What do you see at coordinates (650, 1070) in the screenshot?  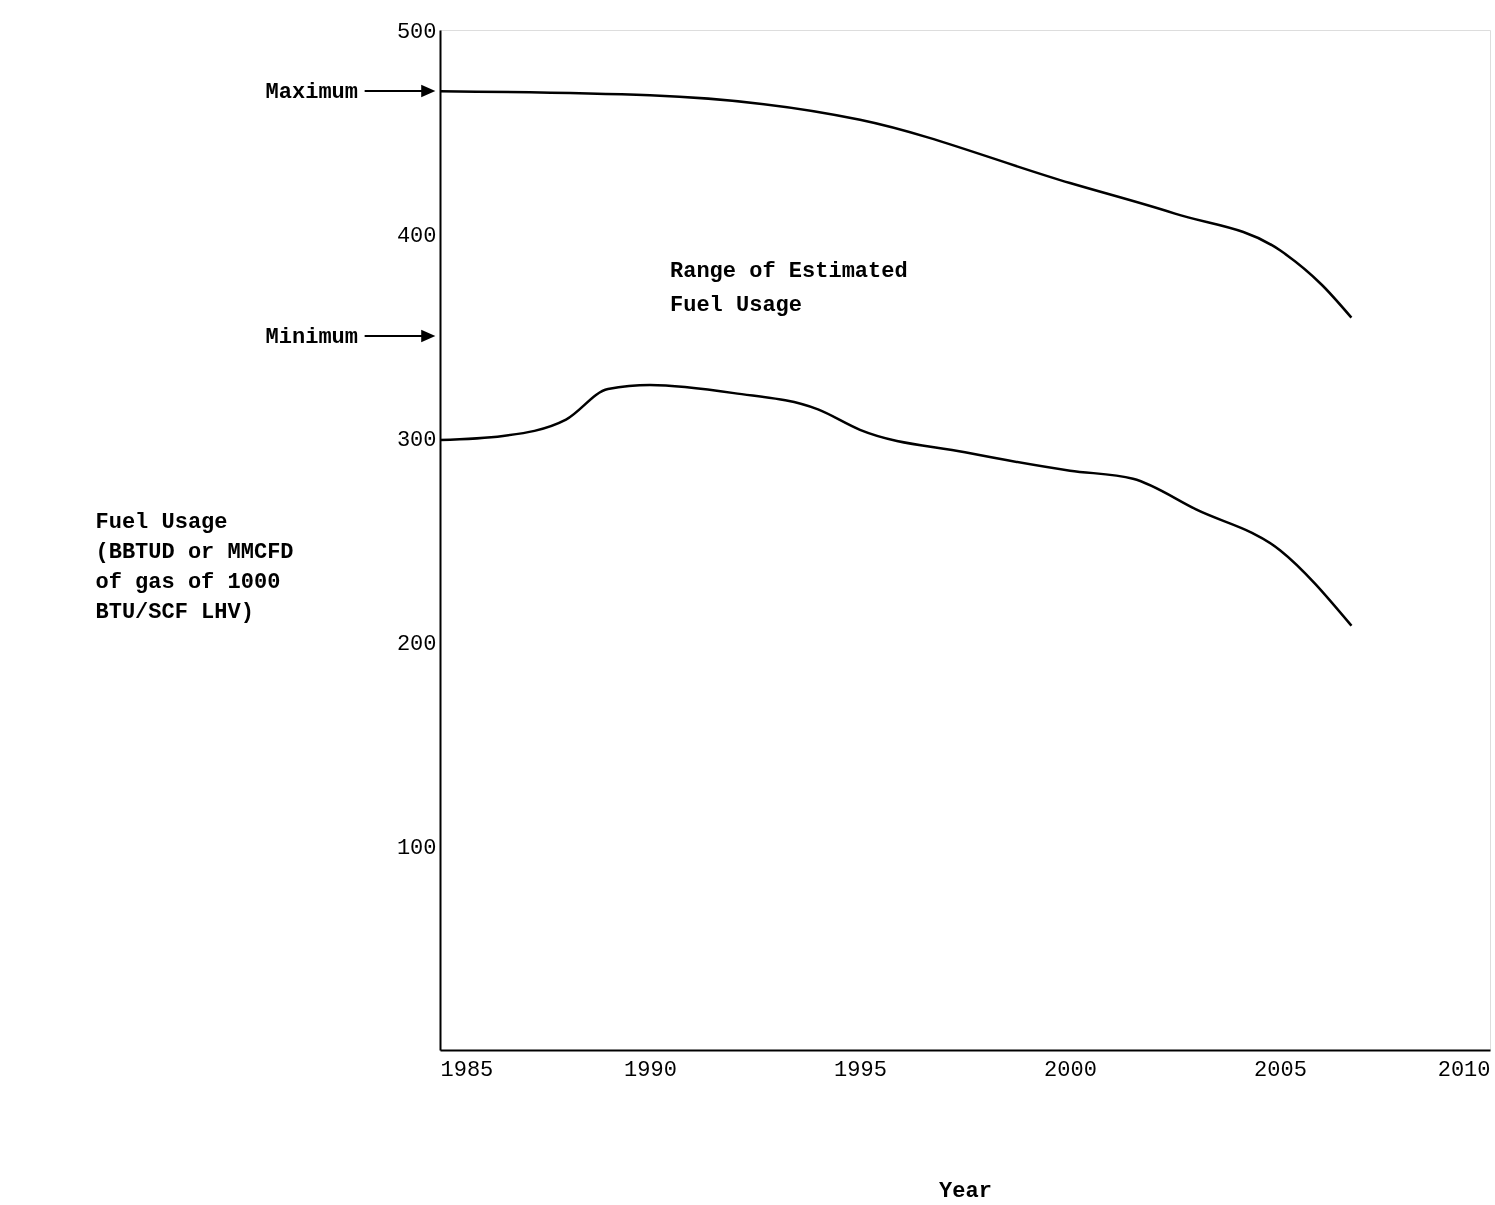 I see `x-tick-label: 1990` at bounding box center [650, 1070].